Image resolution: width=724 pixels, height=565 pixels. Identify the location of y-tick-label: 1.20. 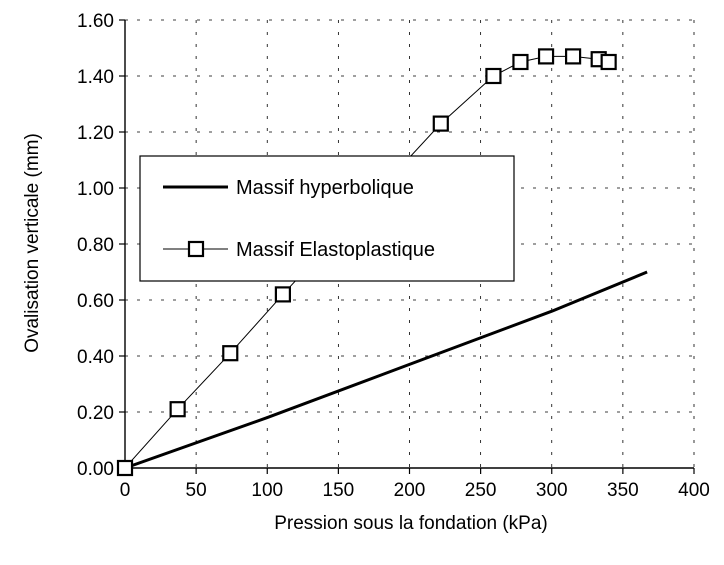
(95, 133).